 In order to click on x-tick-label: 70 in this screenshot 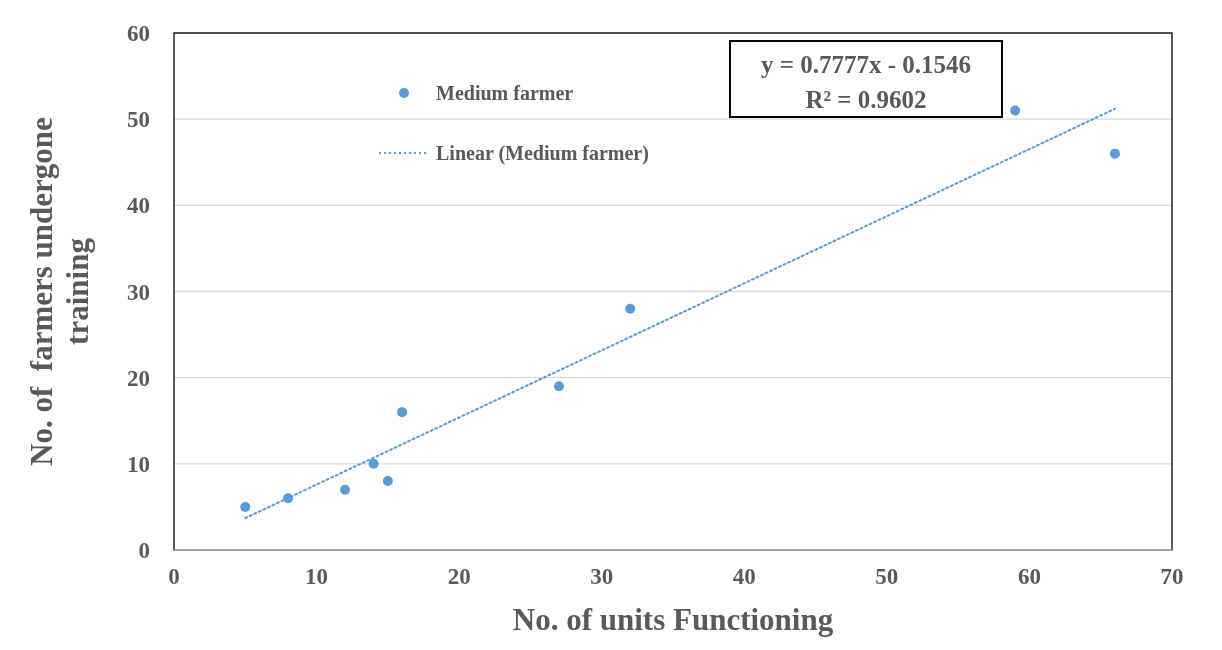, I will do `click(1172, 576)`.